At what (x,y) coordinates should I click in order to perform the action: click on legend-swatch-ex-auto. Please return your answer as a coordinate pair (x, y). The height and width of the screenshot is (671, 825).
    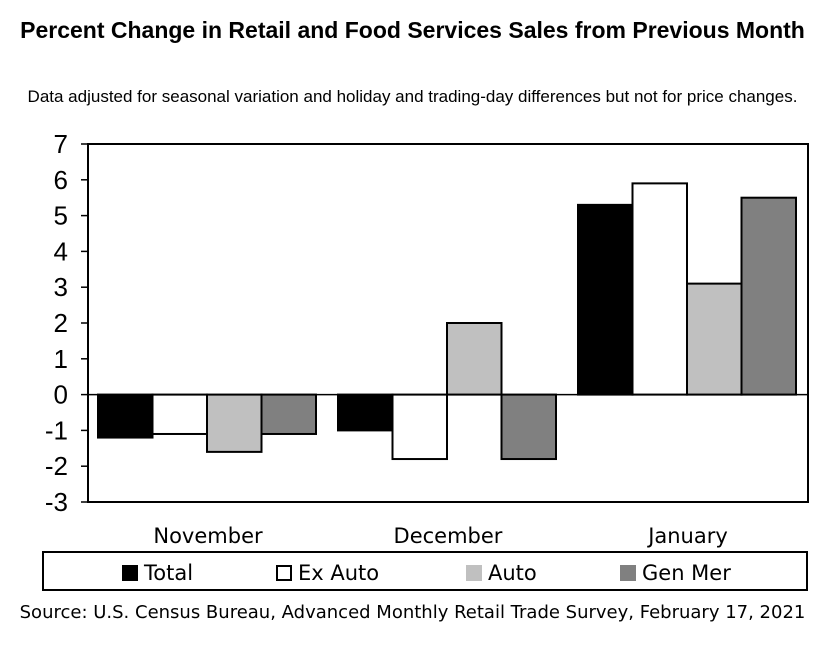
    Looking at the image, I should click on (284, 573).